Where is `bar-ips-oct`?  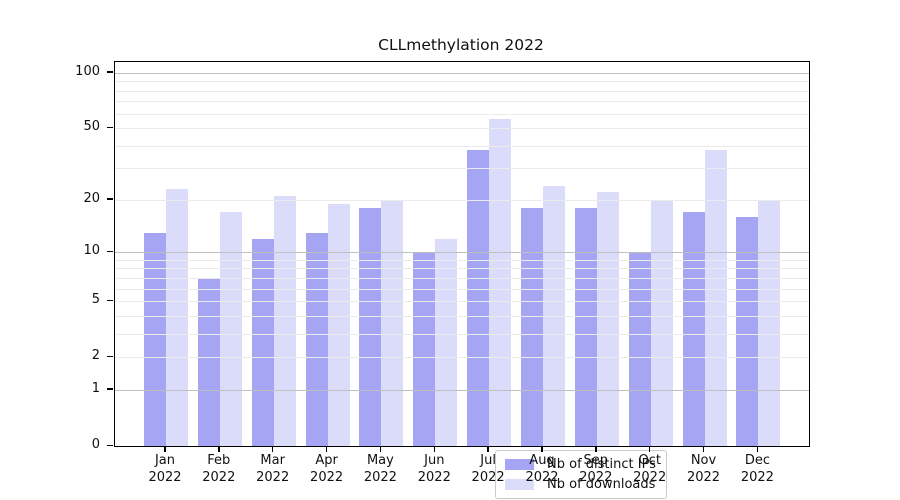 bar-ips-oct is located at coordinates (639, 349).